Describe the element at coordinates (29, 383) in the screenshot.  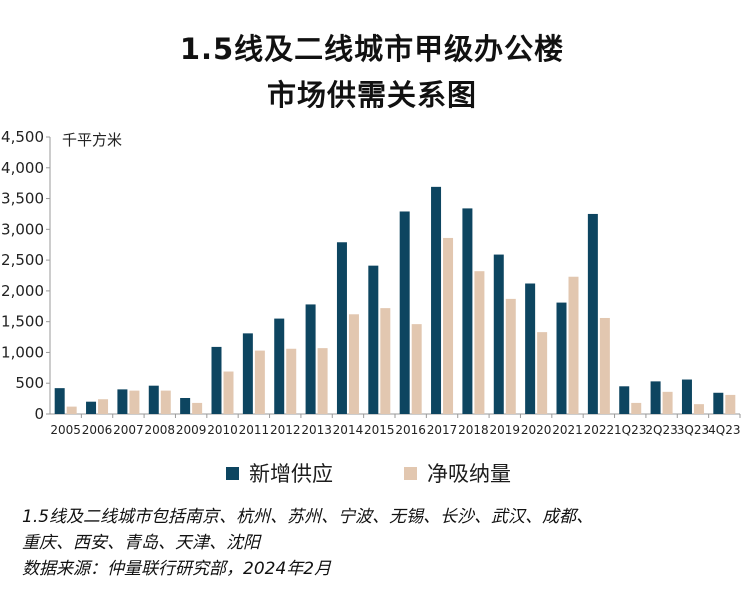
I see `y-tick-label: 500` at that location.